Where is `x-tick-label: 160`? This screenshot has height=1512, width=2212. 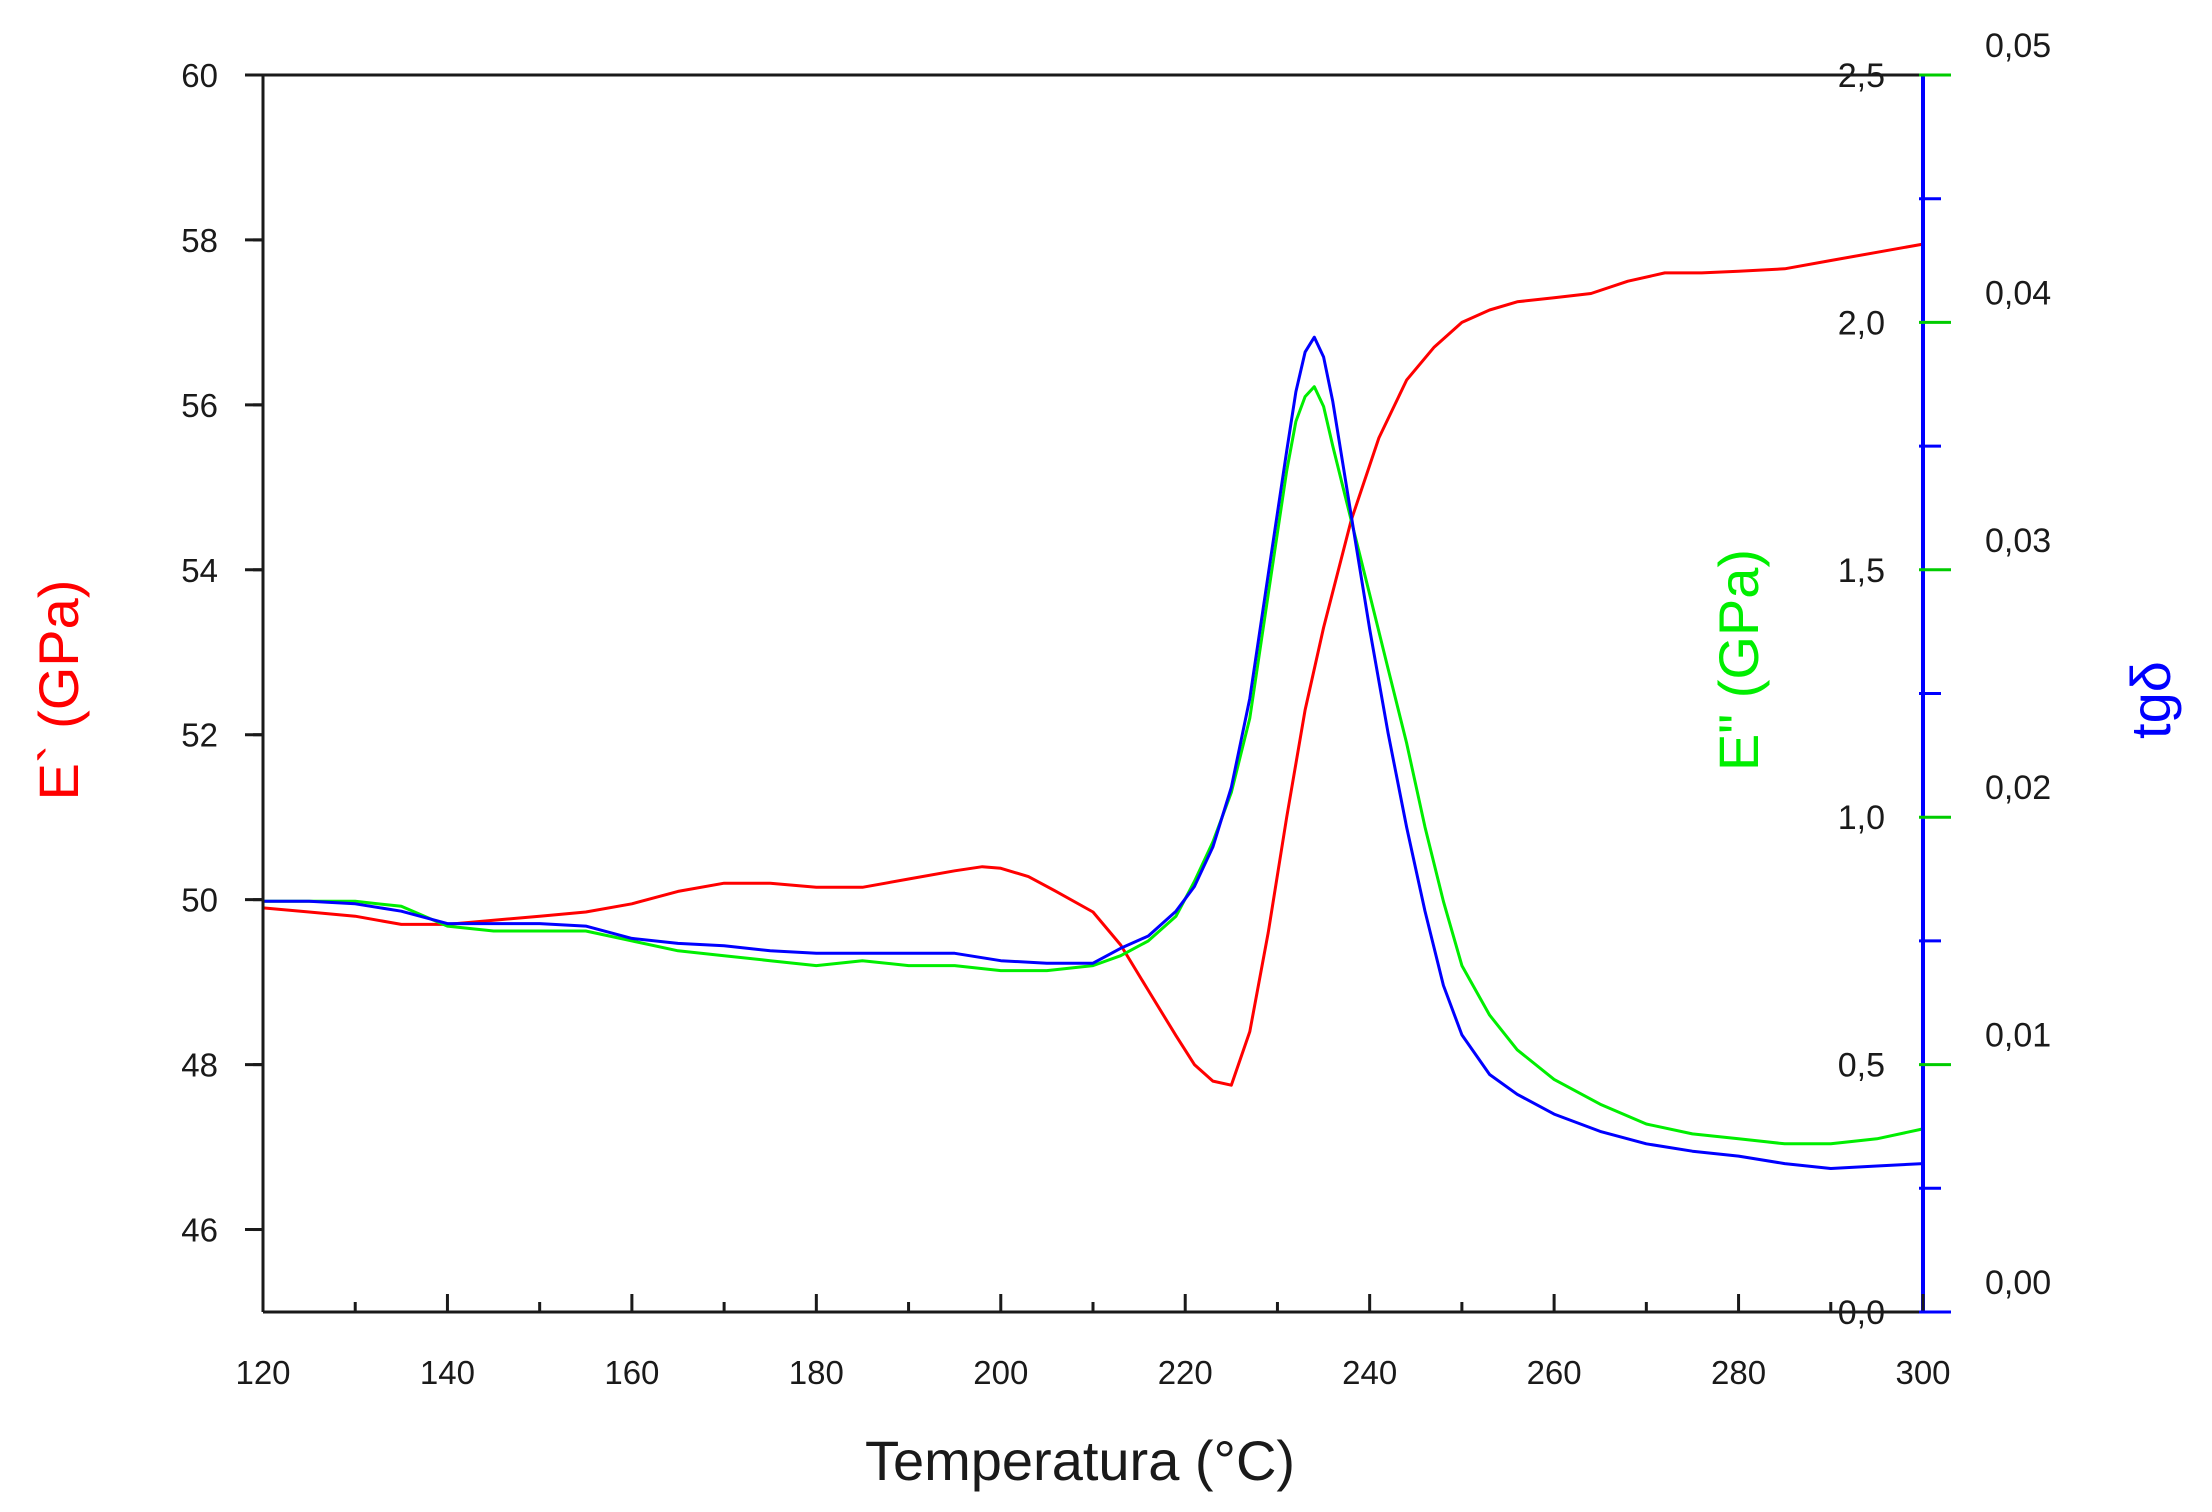 x-tick-label: 160 is located at coordinates (631, 1372).